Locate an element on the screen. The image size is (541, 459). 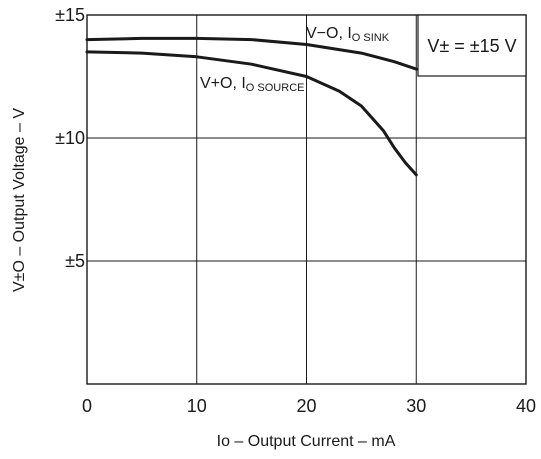
series-line-sink is located at coordinates (251, 53).